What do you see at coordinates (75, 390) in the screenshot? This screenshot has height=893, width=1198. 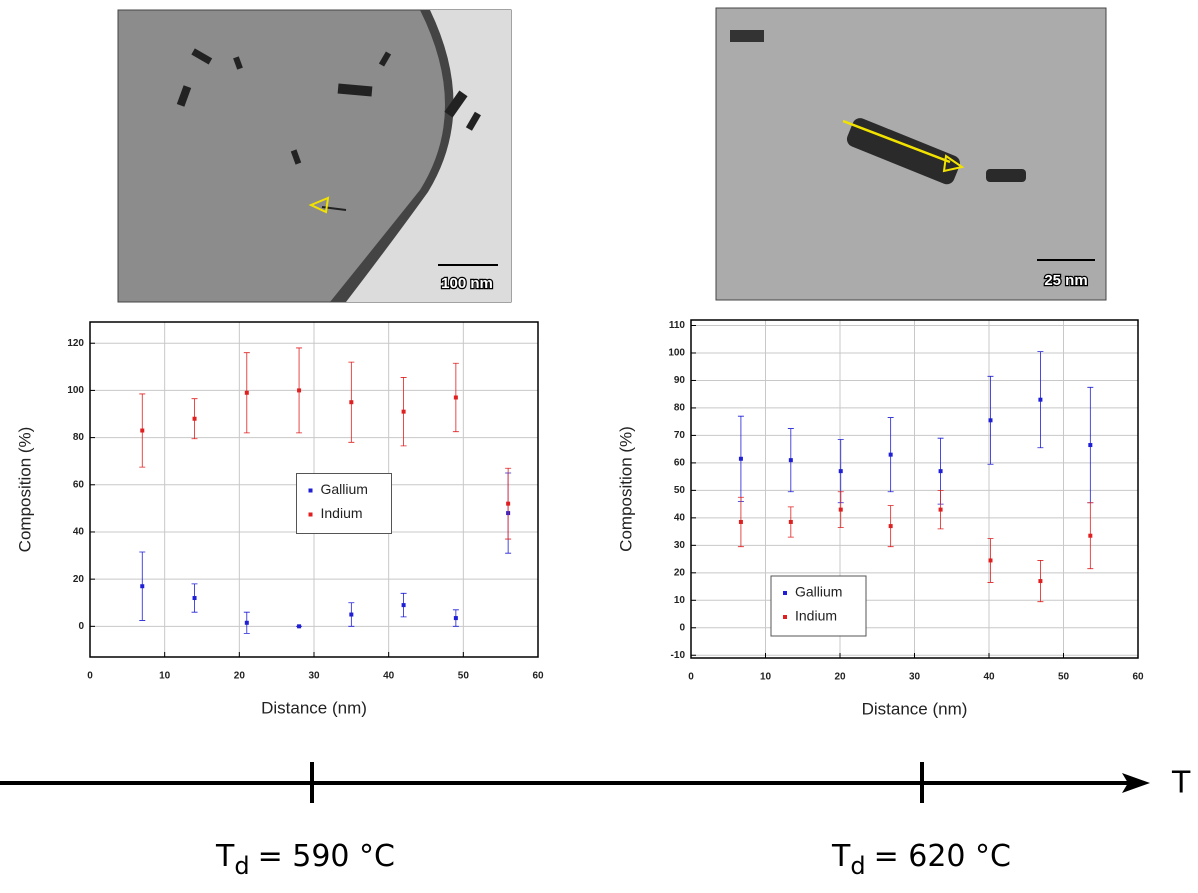 I see `y-tick-label: 100` at bounding box center [75, 390].